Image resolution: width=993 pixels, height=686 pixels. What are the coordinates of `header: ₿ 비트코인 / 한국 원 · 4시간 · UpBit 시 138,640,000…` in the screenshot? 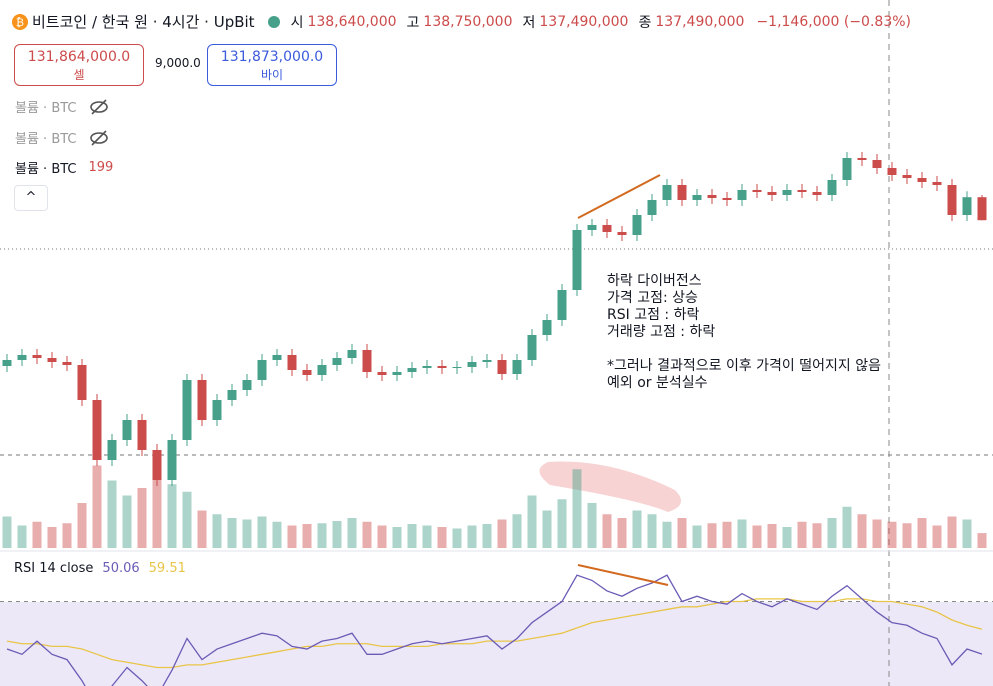 It's located at (461, 21).